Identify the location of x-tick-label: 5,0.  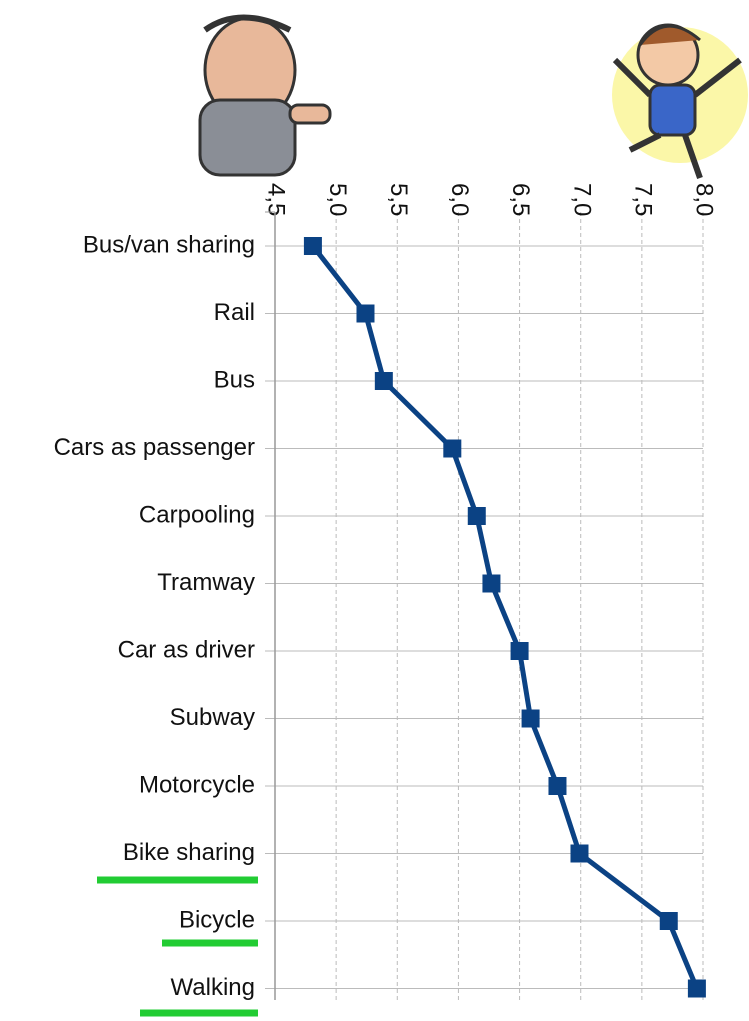
(337, 199).